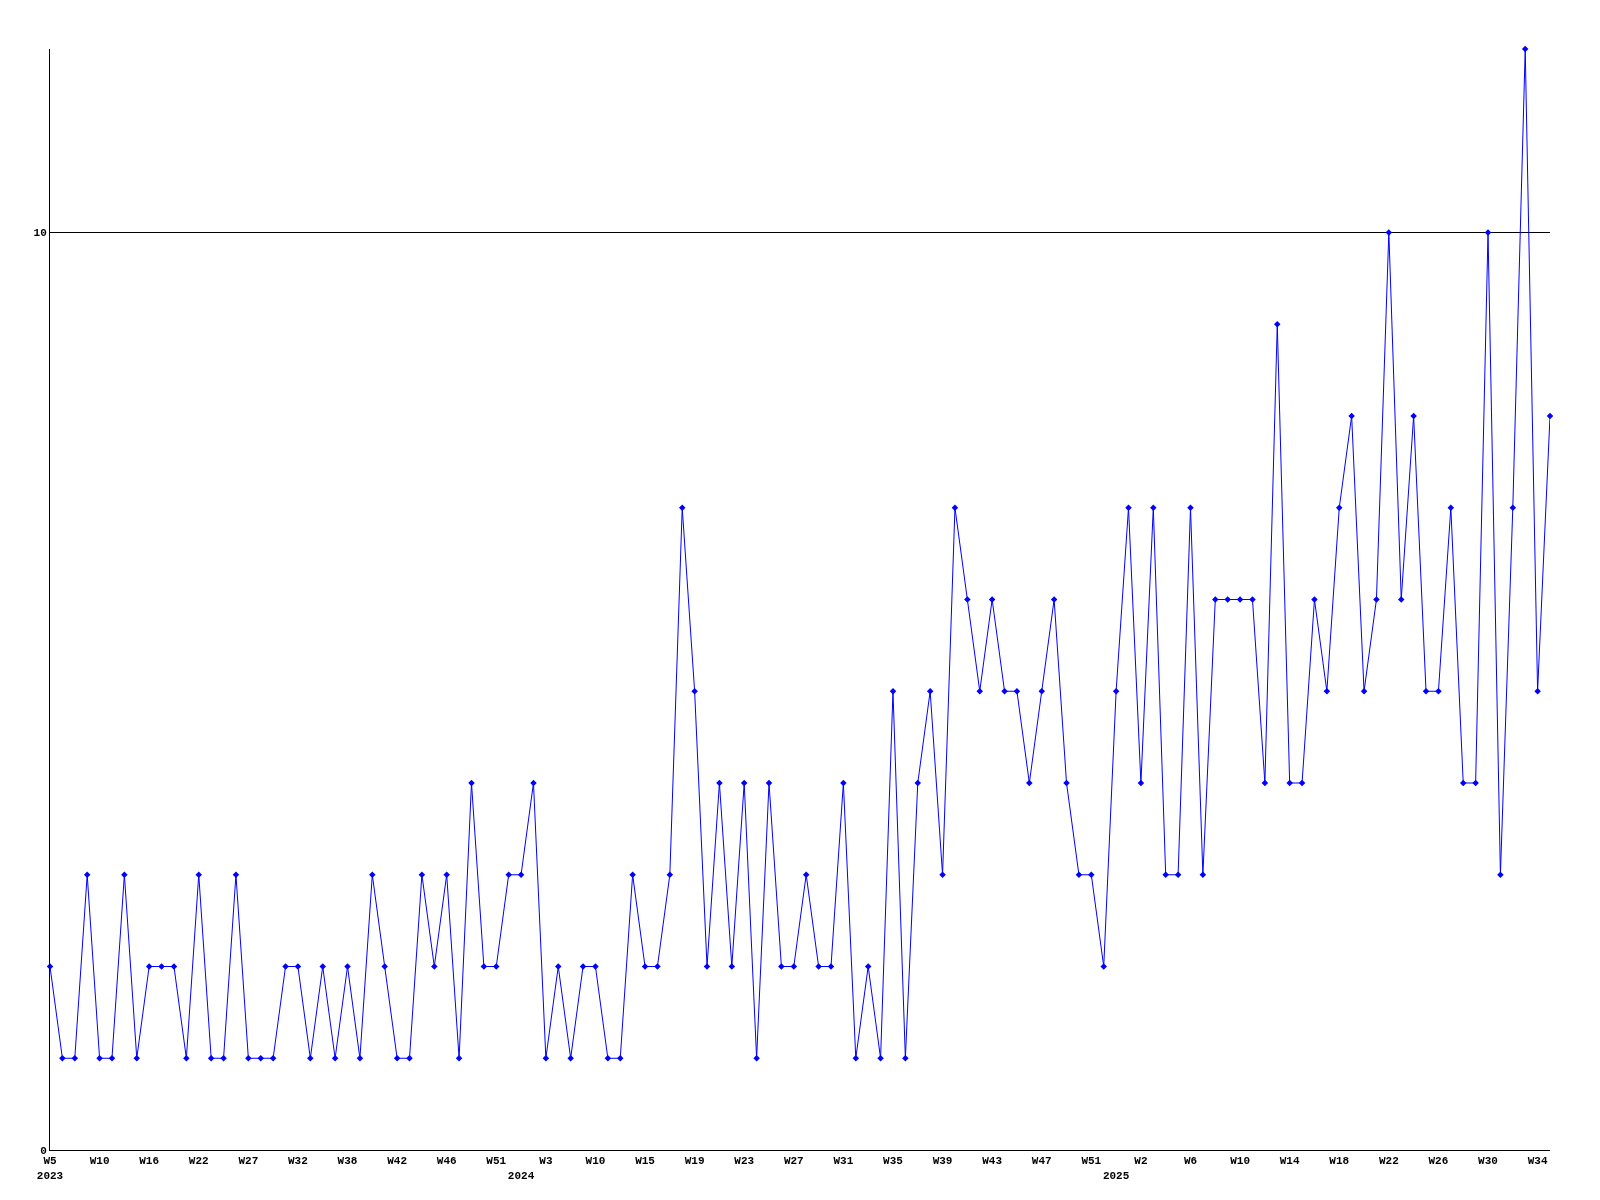 This screenshot has width=1600, height=1200. Describe the element at coordinates (43, 1150) in the screenshot. I see `y-tick-label: 0` at that location.